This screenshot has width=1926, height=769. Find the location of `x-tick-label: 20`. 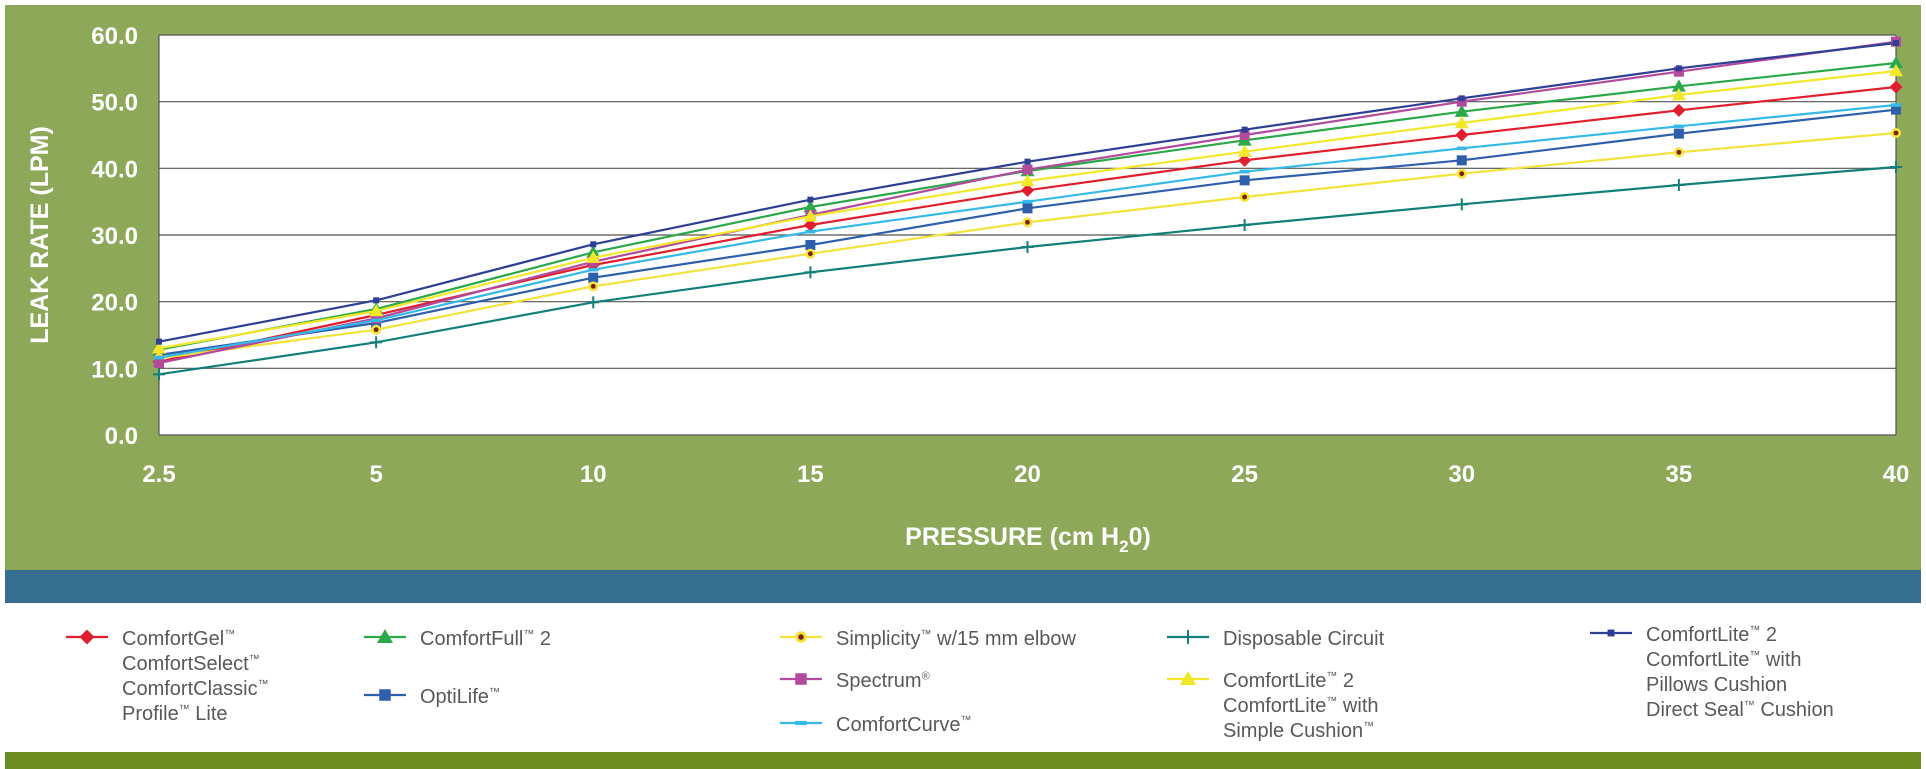

x-tick-label: 20 is located at coordinates (1027, 474).